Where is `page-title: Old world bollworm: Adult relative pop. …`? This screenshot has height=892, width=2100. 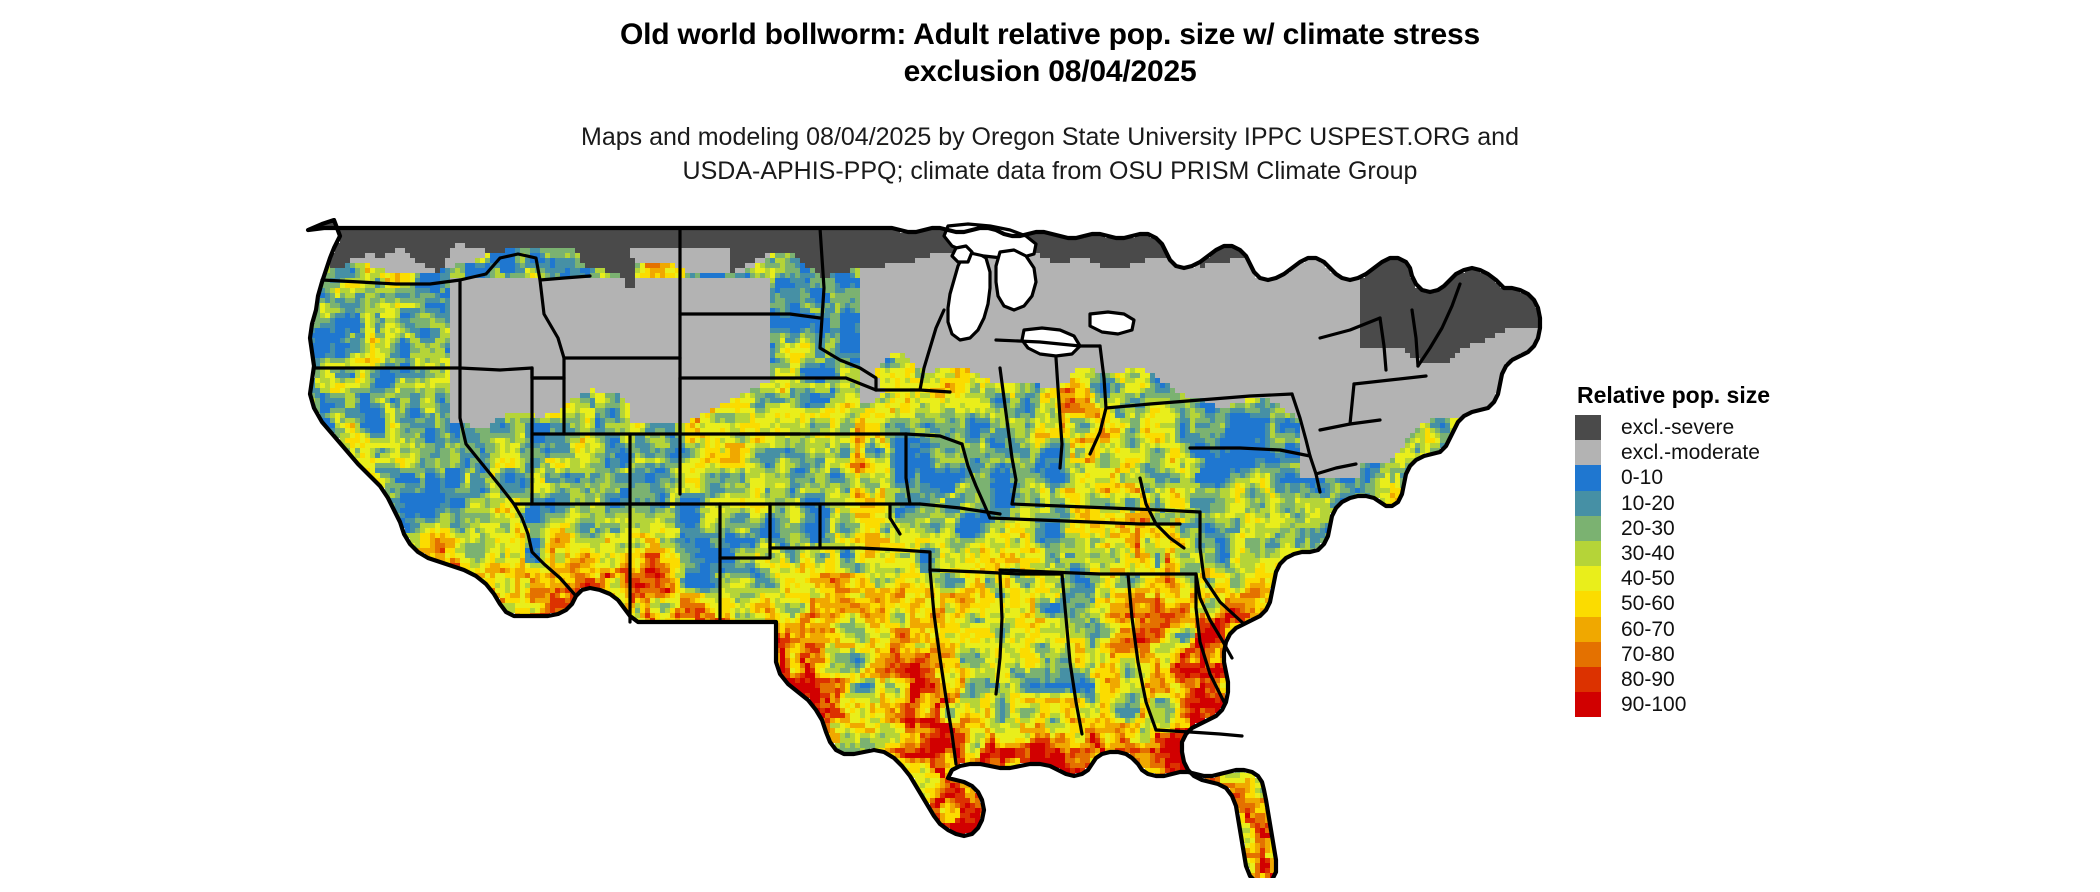
page-title: Old world bollworm: Adult relative pop. … is located at coordinates (1050, 53).